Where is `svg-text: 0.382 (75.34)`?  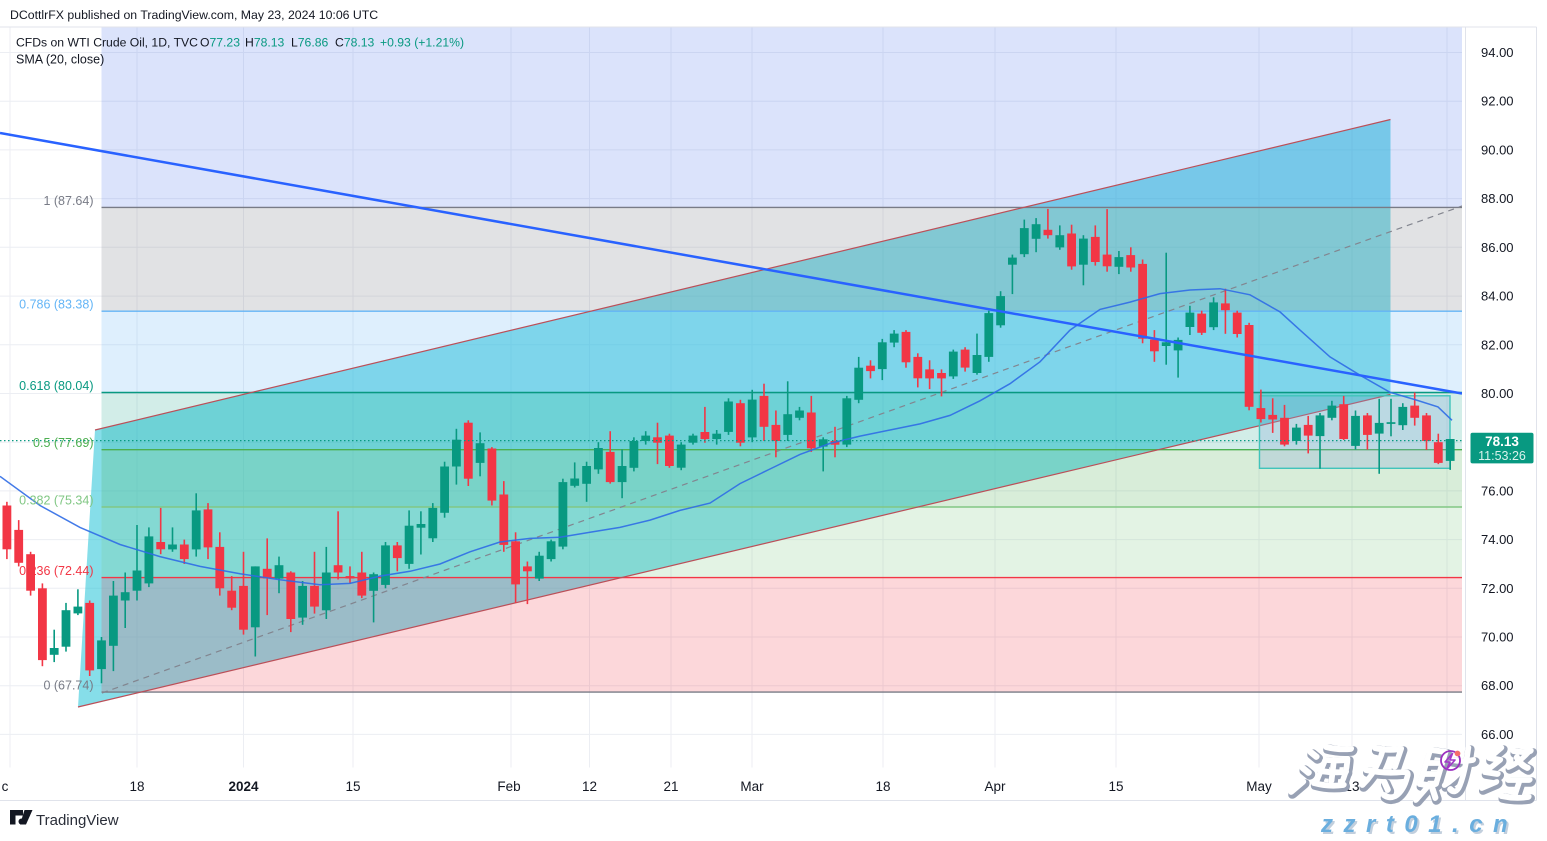
svg-text: 0.382 (75.34) is located at coordinates (56, 501).